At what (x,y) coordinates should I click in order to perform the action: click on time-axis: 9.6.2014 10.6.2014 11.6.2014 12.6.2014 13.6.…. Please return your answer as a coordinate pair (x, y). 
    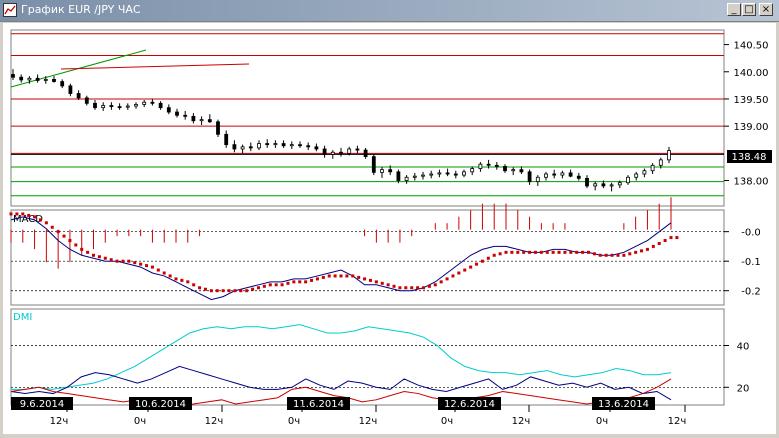
    Looking at the image, I should click on (348, 412).